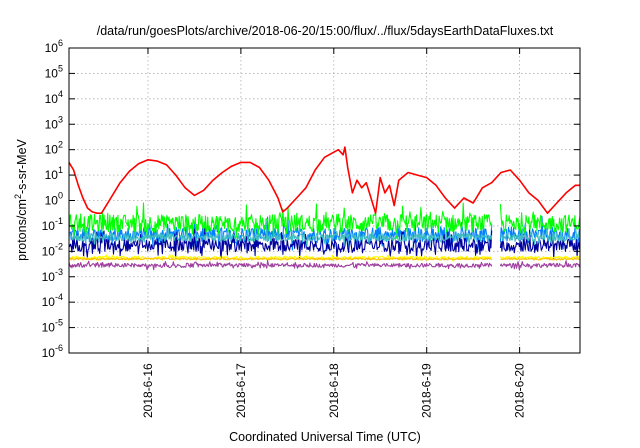 The width and height of the screenshot is (640, 448). I want to click on y-tick-exponent: 6, so click(60, 43).